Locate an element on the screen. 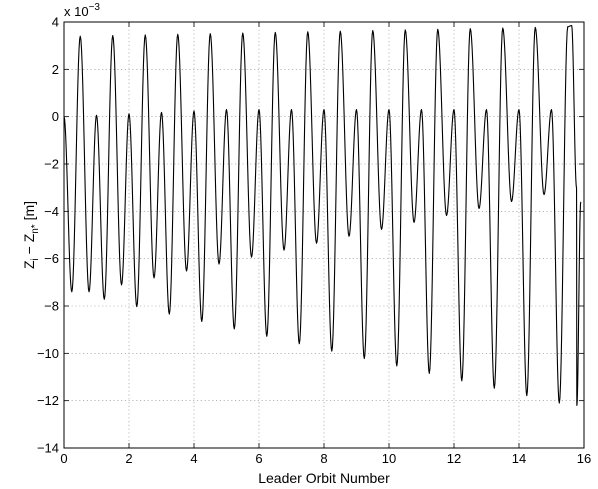  y-label-main: Z is located at coordinates (29, 264).